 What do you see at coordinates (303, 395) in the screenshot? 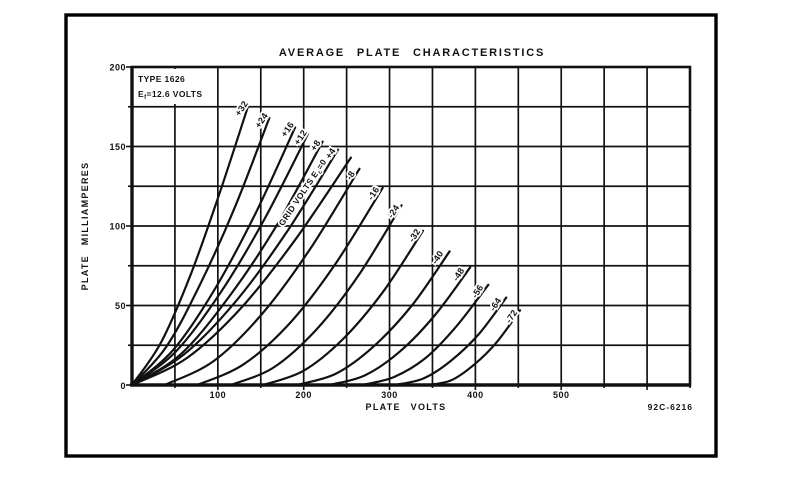
I see `x-tick-label: 200` at bounding box center [303, 395].